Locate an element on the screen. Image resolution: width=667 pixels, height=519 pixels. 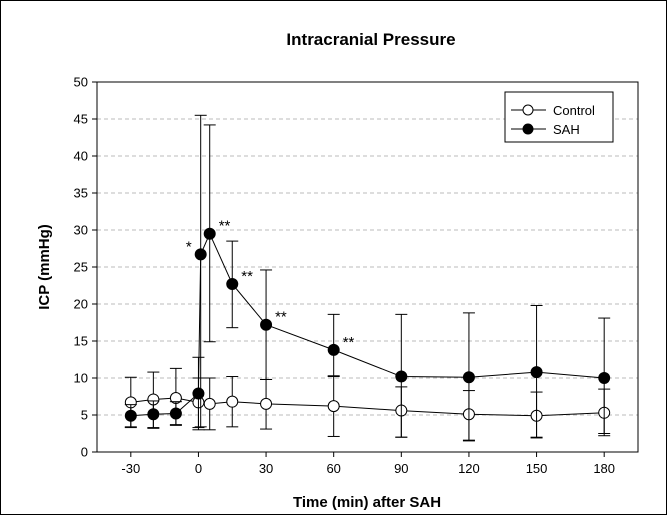
chart-title: Intracranial Pressure is located at coordinates (370, 39).